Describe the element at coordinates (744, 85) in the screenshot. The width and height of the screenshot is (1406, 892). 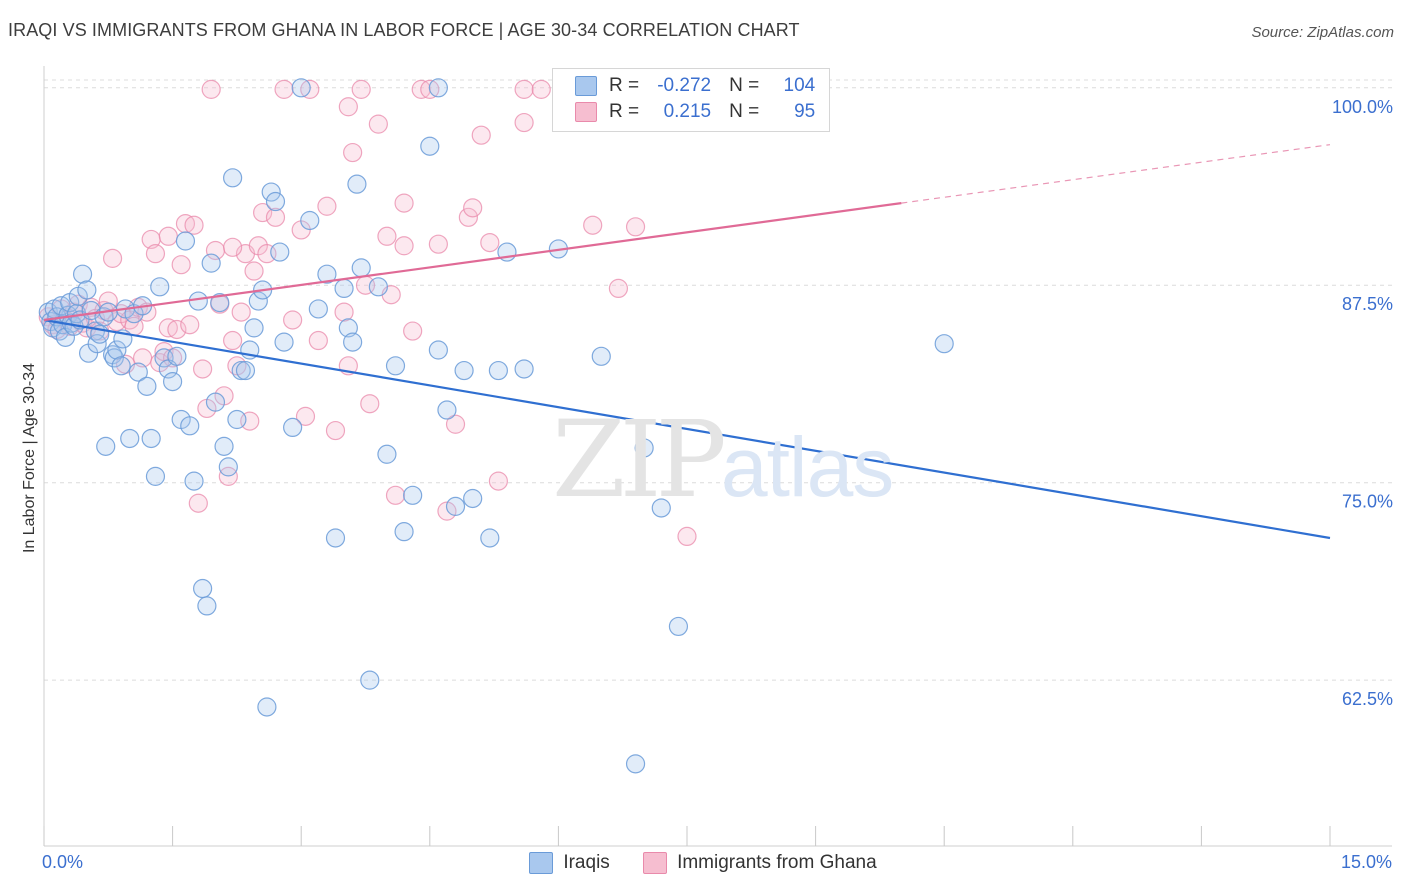
I see `legend-n-label: N =` at that location.